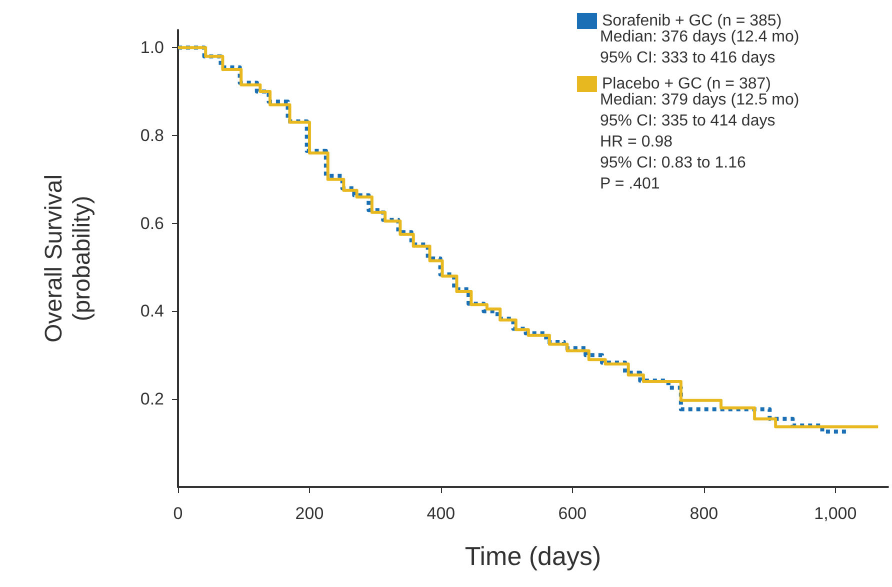  I want to click on x-tick-label: 0, so click(178, 513).